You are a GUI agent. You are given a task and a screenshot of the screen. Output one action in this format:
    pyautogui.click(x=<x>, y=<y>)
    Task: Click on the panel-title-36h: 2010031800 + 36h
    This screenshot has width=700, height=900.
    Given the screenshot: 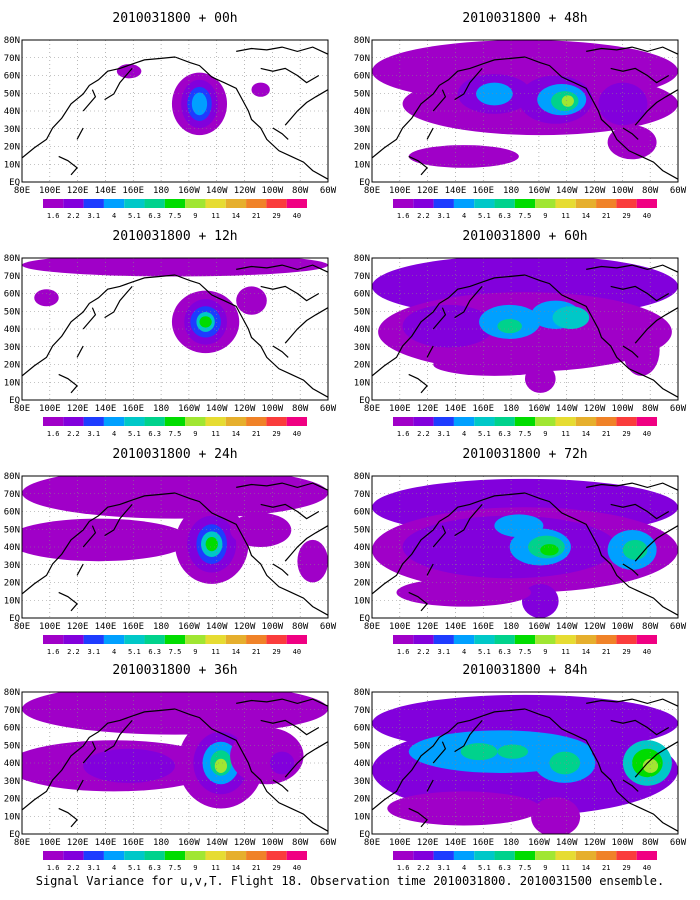 What is the action you would take?
    pyautogui.click(x=174, y=670)
    